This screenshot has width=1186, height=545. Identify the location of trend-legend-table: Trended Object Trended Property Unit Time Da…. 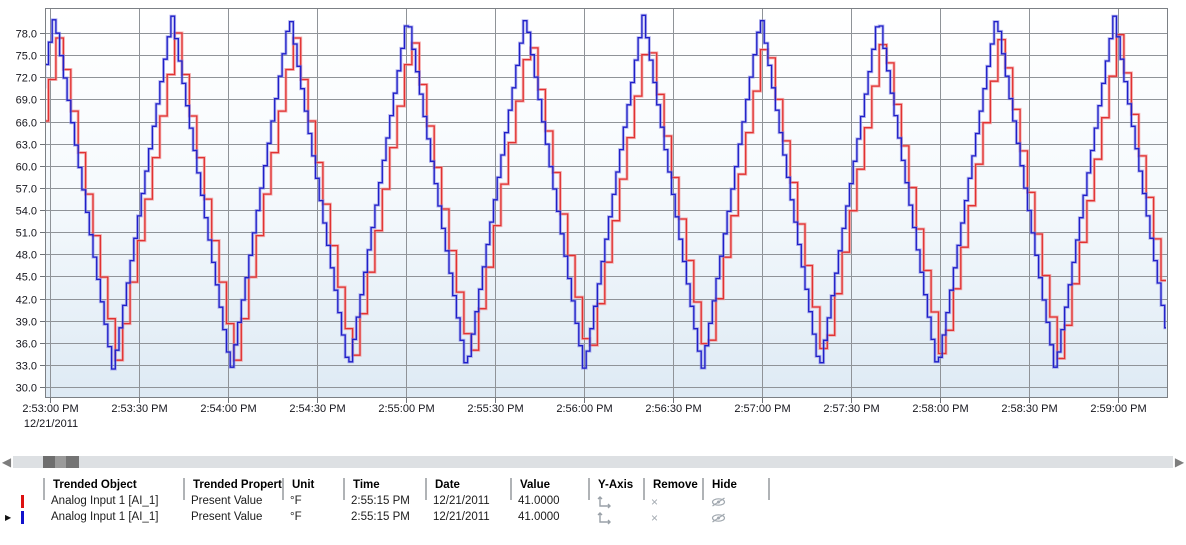
(593, 502).